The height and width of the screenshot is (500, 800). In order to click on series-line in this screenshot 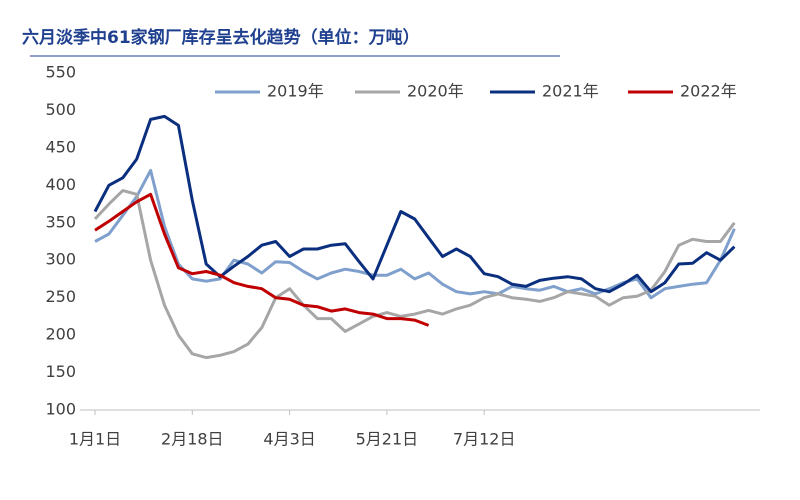, I will do `click(262, 259)`.